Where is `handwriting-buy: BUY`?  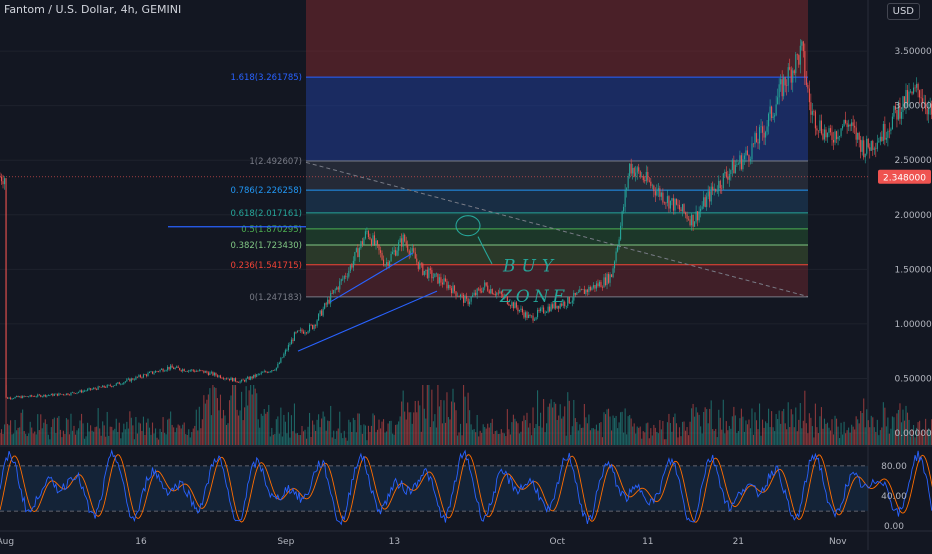
handwriting-buy: BUY is located at coordinates (530, 267).